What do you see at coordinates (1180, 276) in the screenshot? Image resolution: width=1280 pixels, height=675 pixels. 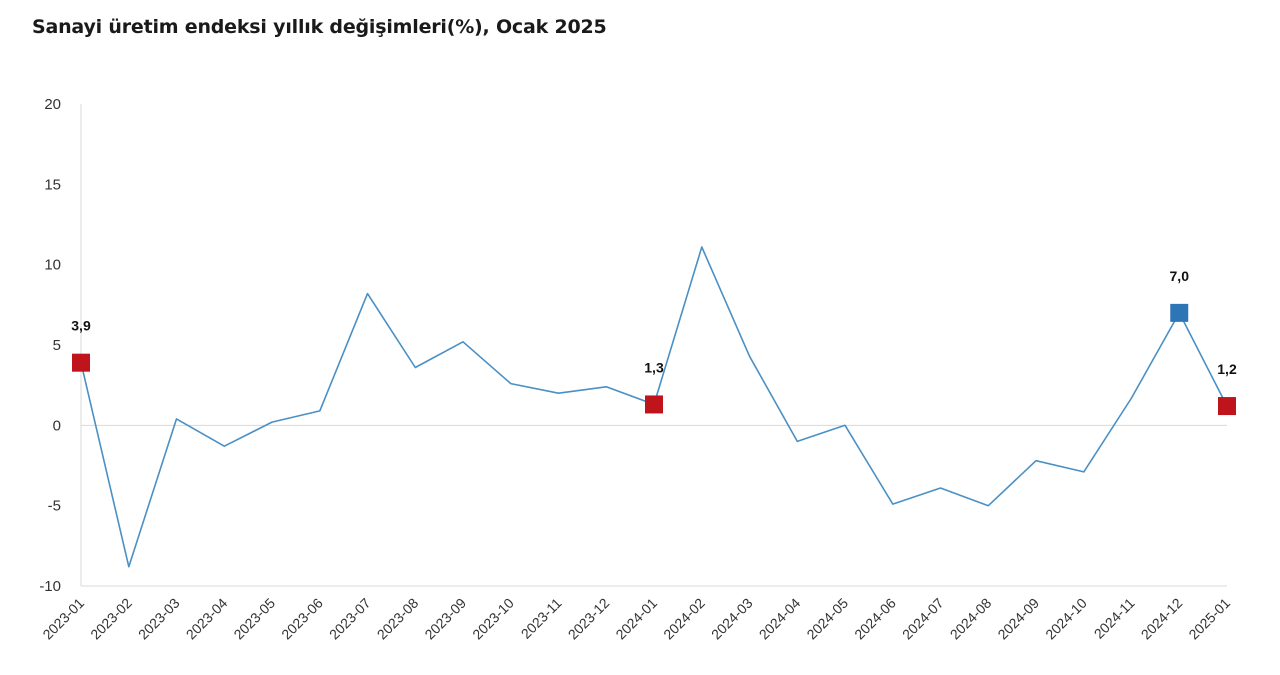 I see `data-label: 7,0` at bounding box center [1180, 276].